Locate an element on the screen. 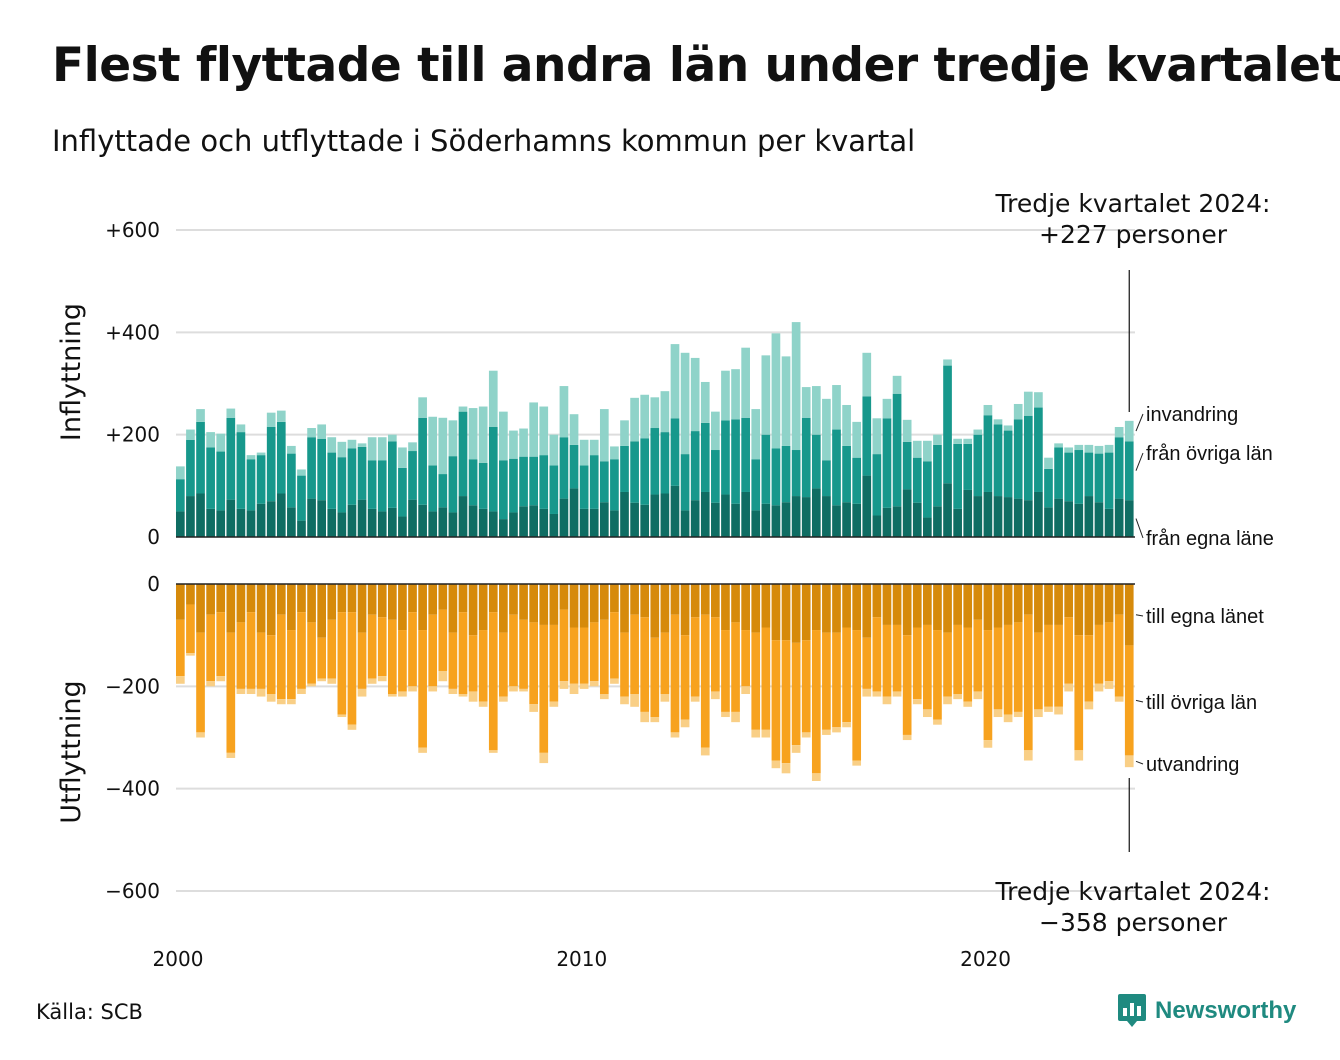 This screenshot has height=1060, width=1340. y-tick-label: −400 is located at coordinates (132, 789).